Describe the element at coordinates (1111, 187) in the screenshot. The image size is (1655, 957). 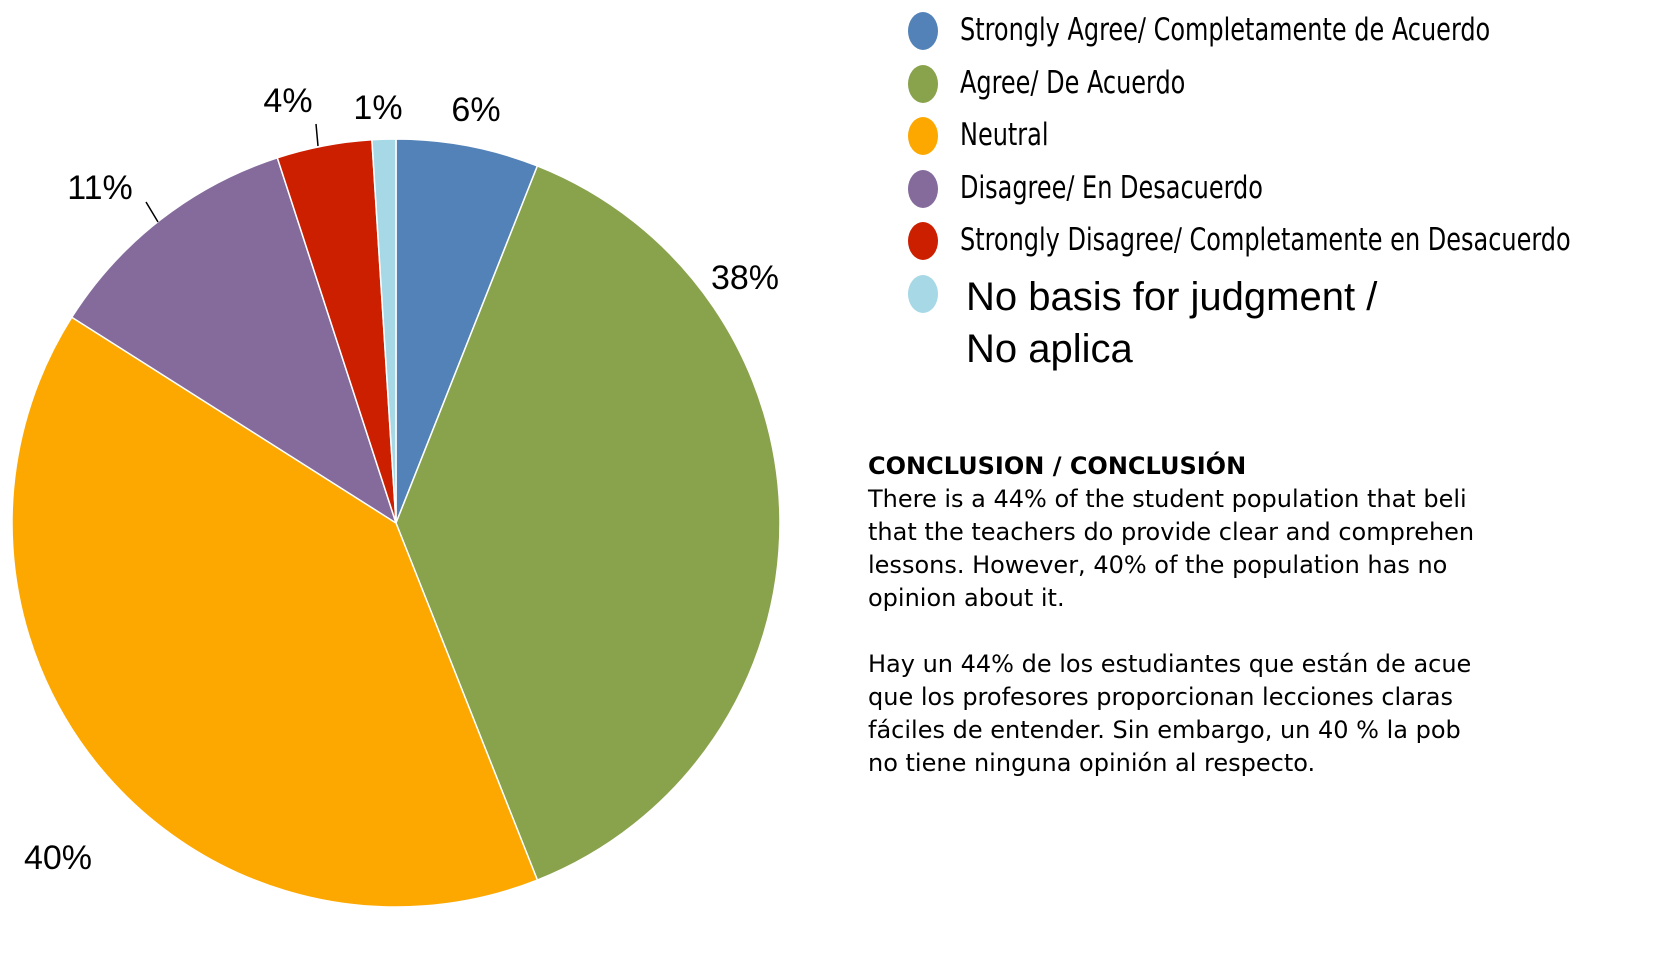
I see `legend-label: Disagree/ En Desacuerdo` at that location.